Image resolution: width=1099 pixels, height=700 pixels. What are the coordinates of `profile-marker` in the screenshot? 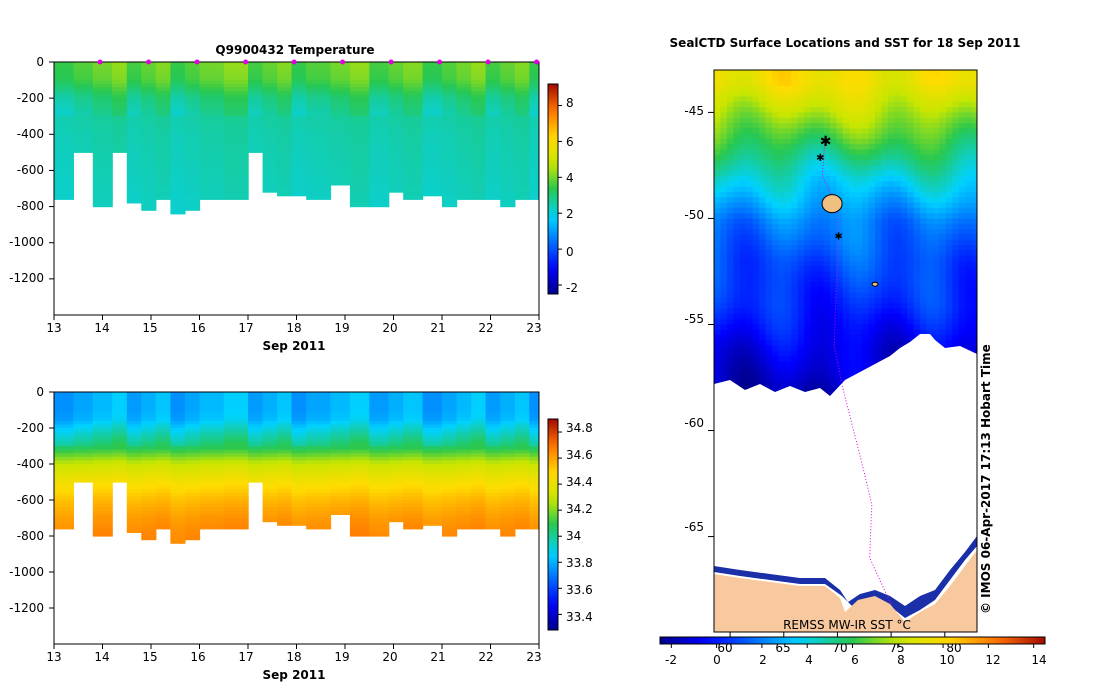 It's located at (149, 62).